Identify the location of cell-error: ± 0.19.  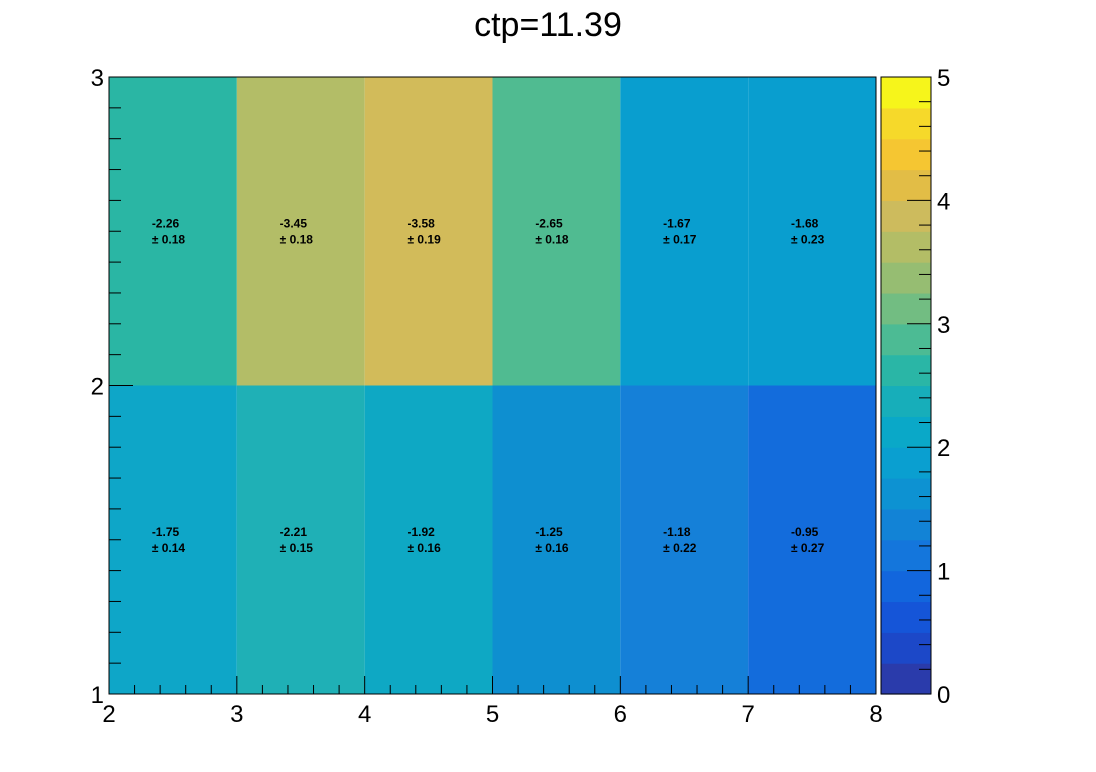
(424, 239).